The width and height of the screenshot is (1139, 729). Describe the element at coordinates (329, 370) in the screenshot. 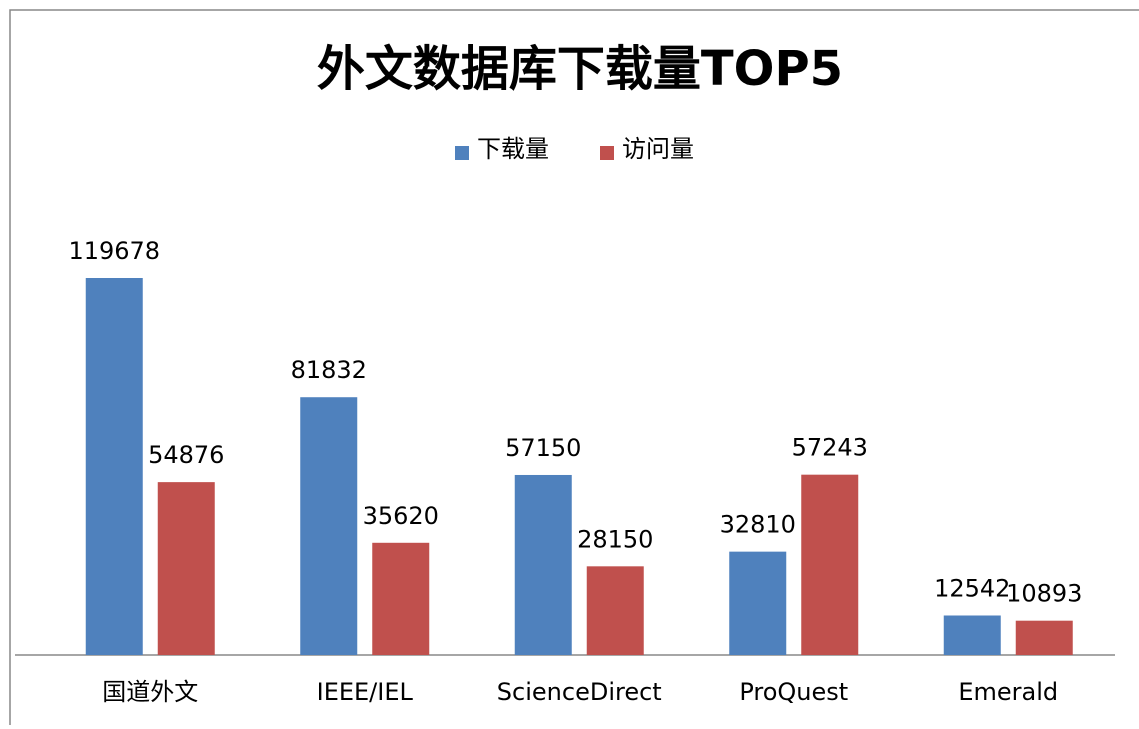

I see `data-label: 81832` at that location.